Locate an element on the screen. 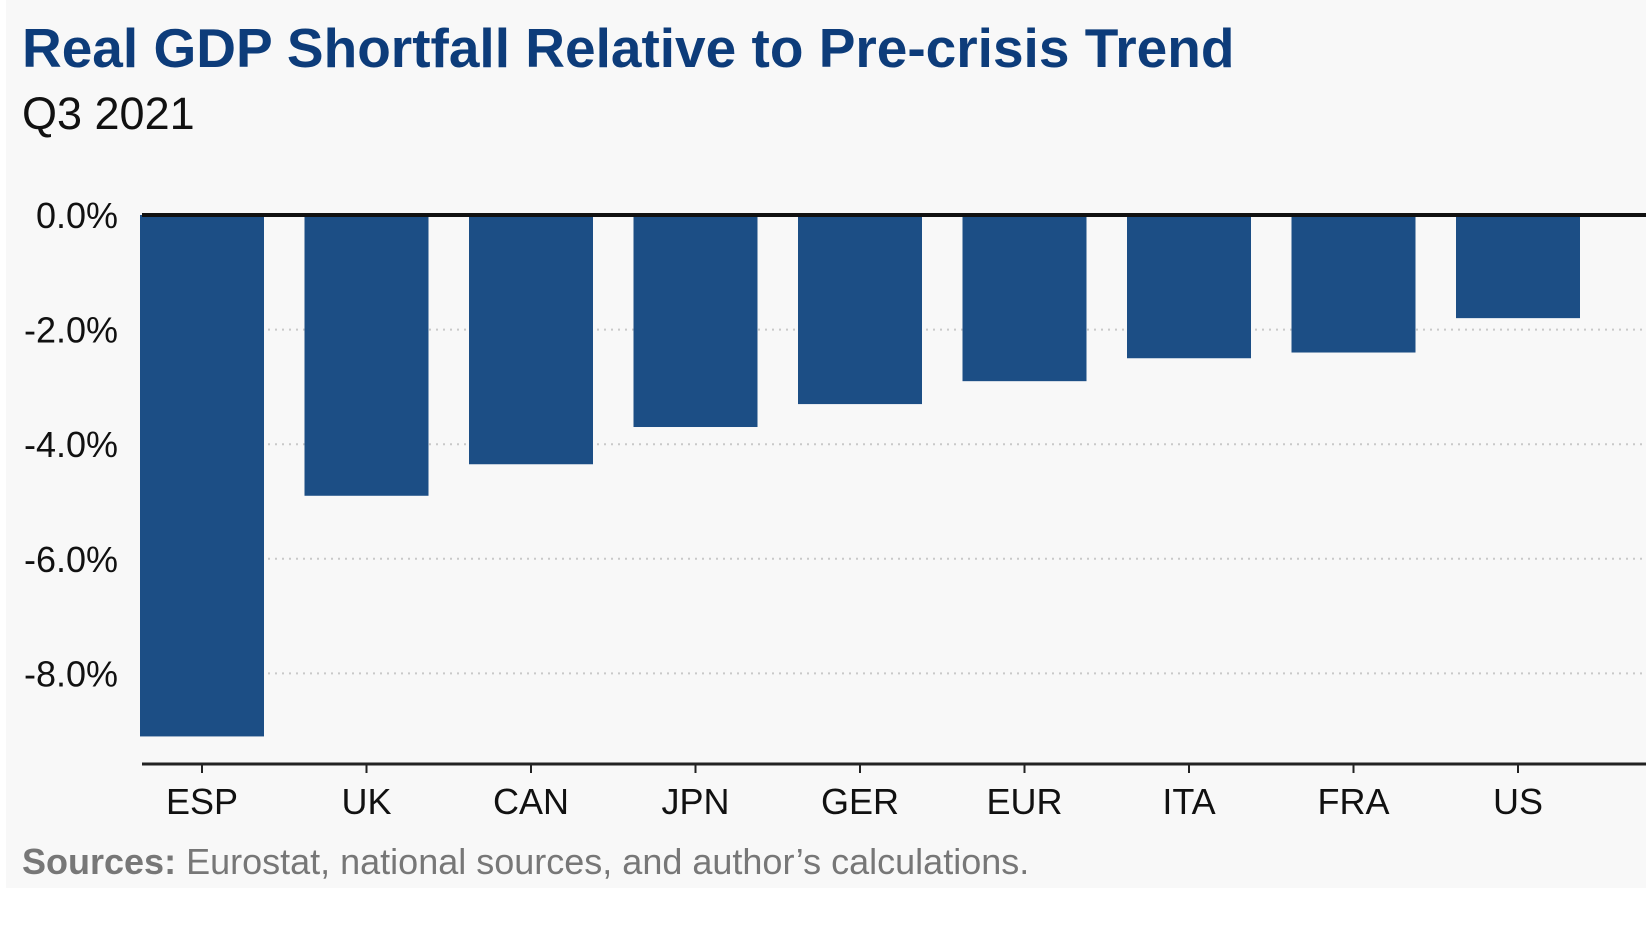  y-tick-label: -2.0% is located at coordinates (71, 330).